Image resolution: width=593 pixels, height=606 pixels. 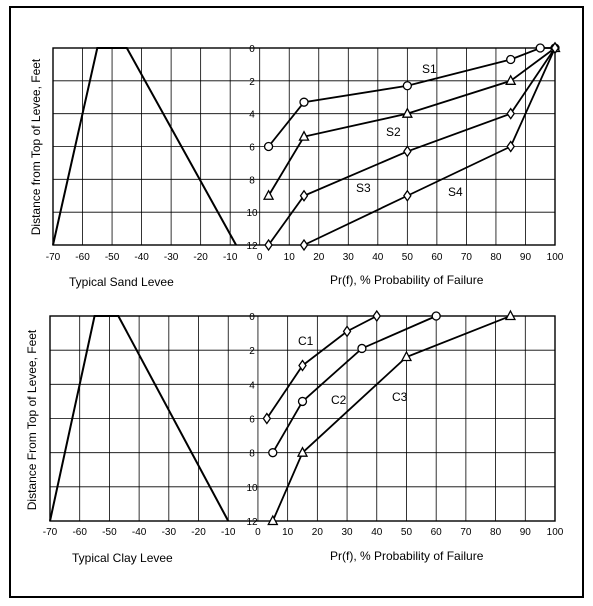 I want to click on series-line-s2, so click(x=411, y=122).